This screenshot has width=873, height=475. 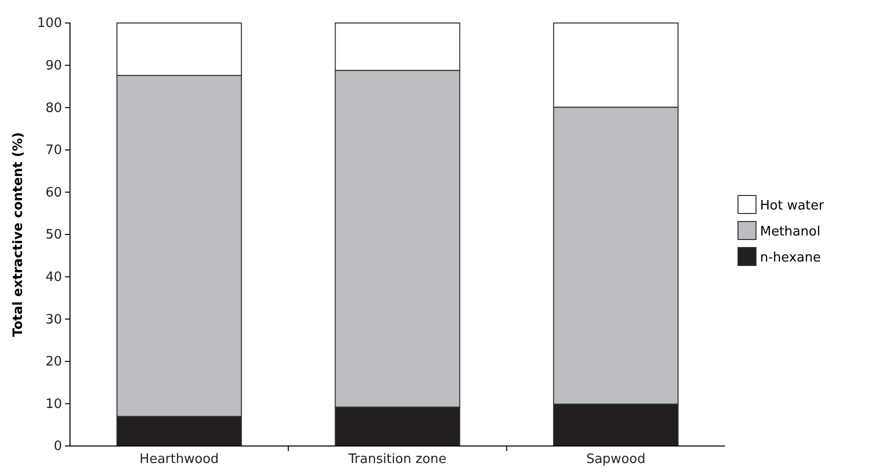 I want to click on y-tick-label: 90, so click(x=53, y=66).